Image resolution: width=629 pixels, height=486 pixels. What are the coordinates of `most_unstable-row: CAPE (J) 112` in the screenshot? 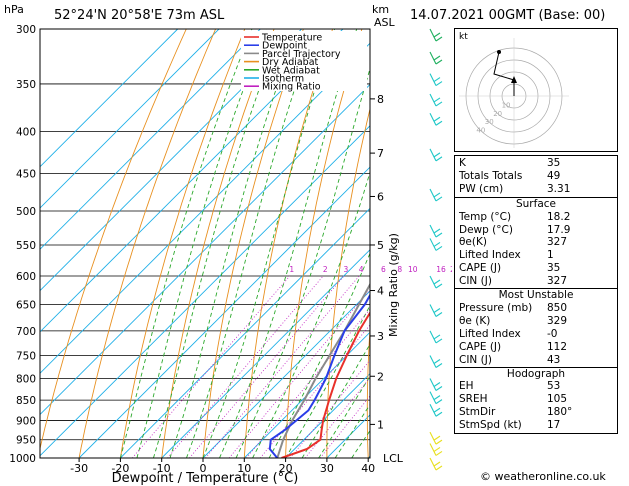 It's located at (536, 347).